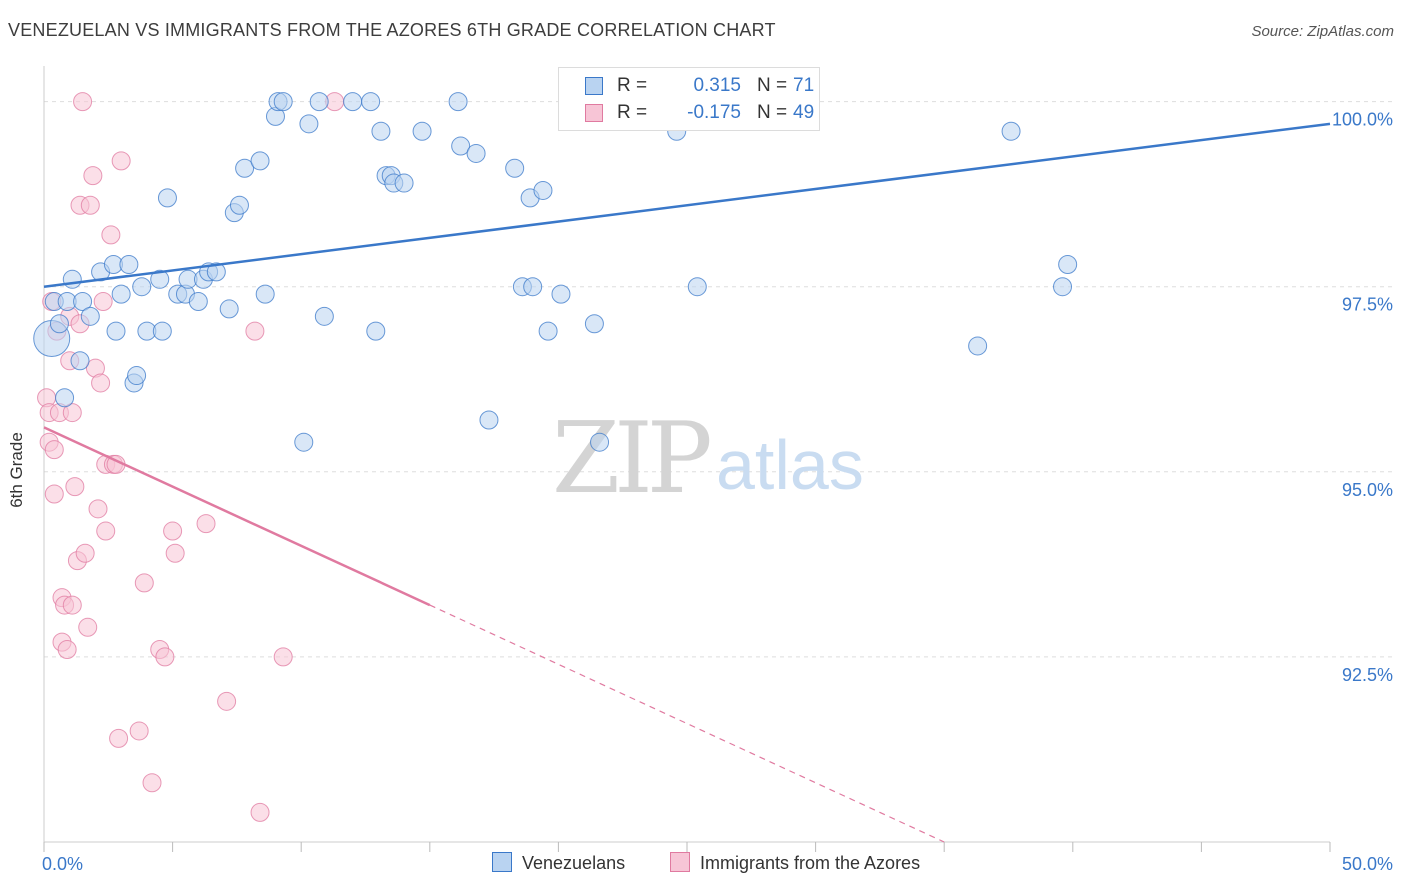  What do you see at coordinates (1362, 120) in the screenshot?
I see `y-tick-label: 100.0%` at bounding box center [1362, 120].